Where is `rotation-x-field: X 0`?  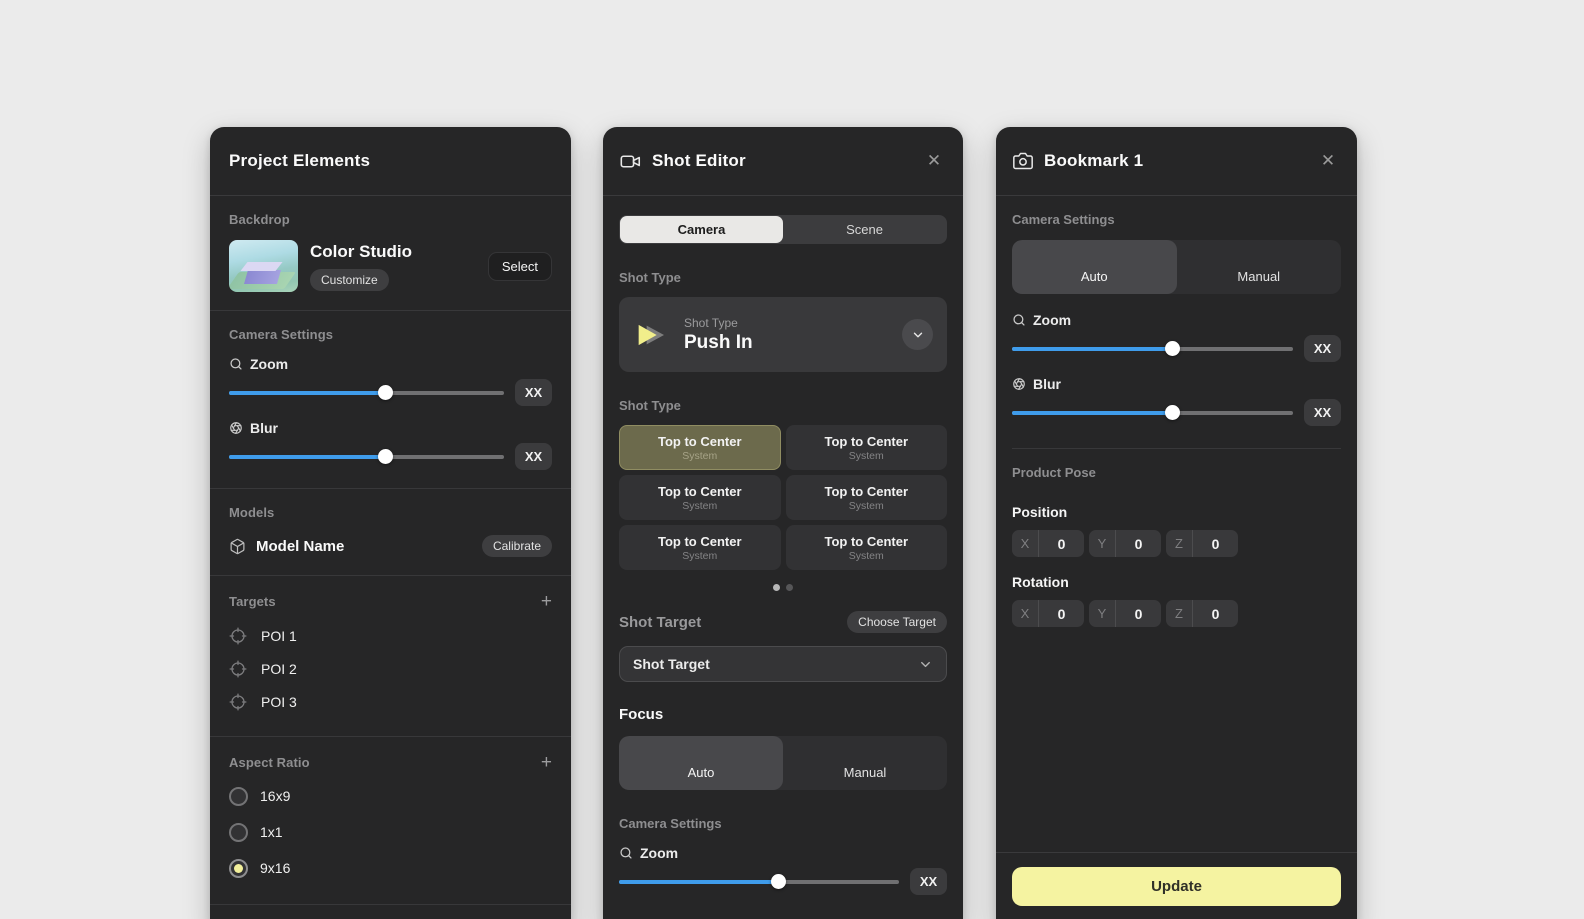 rotation-x-field: X 0 is located at coordinates (1048, 613).